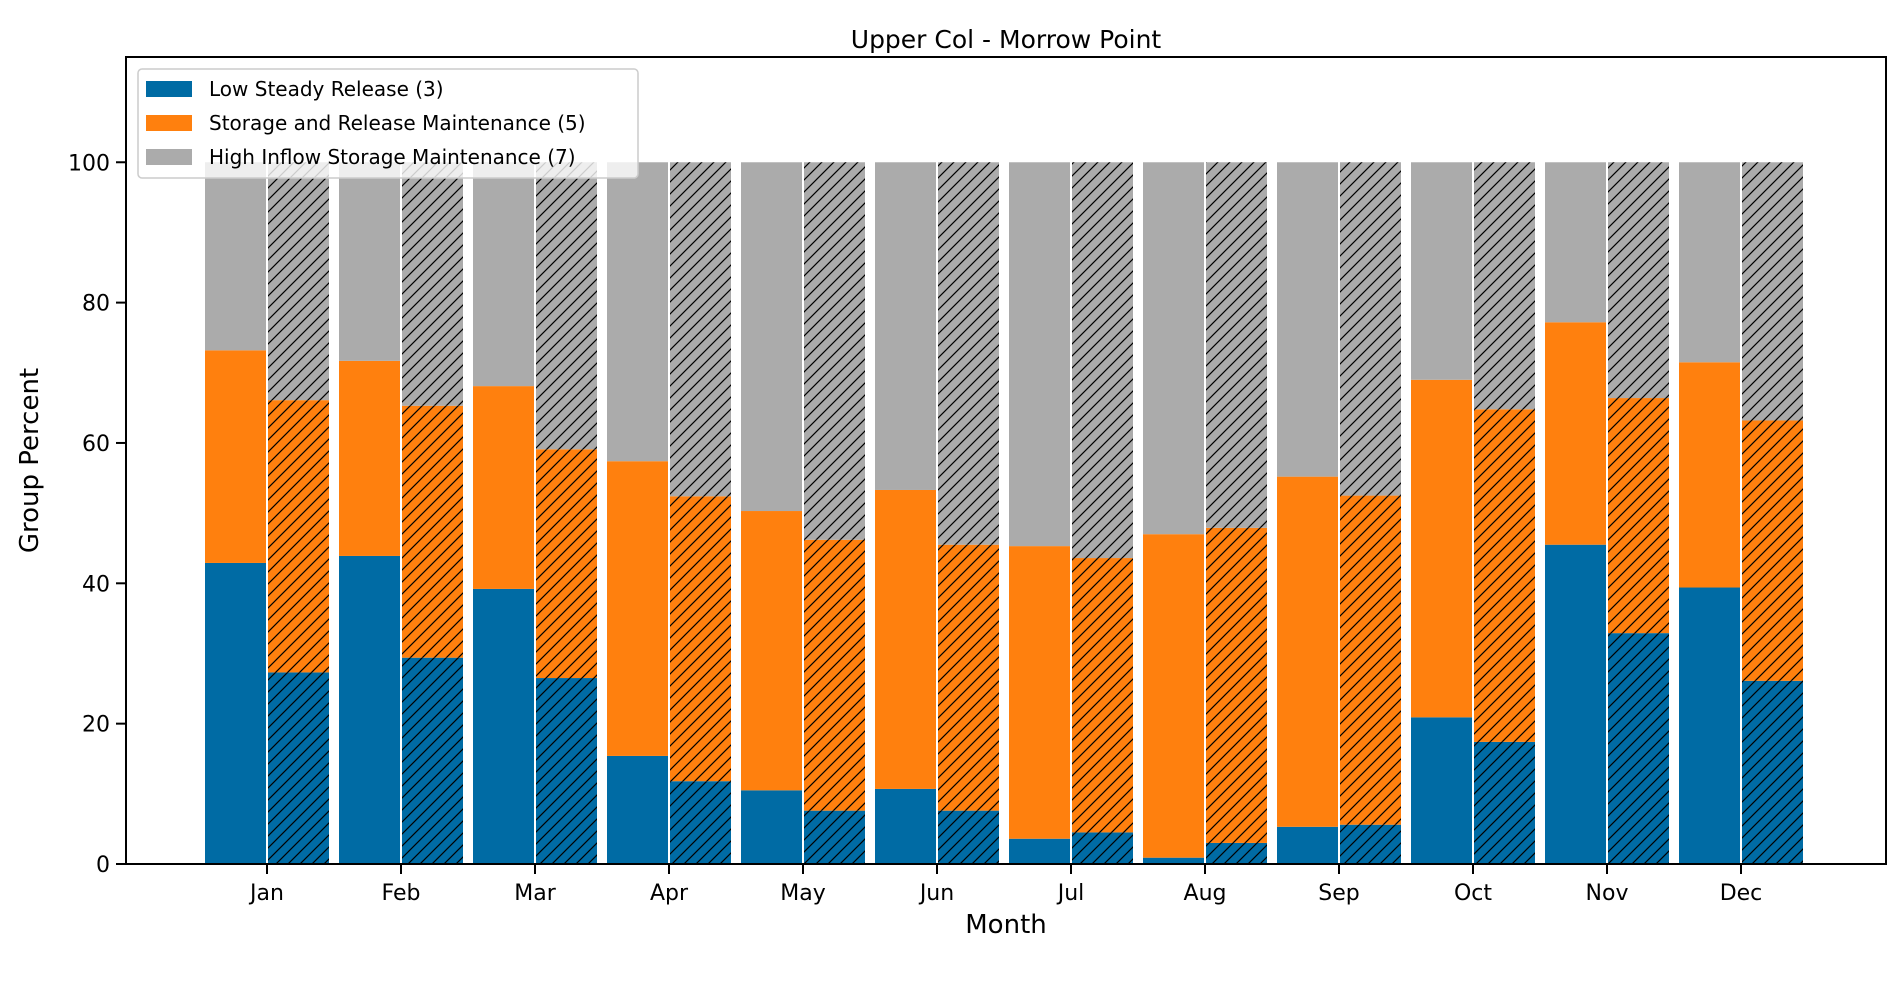 The height and width of the screenshot is (1000, 1900). What do you see at coordinates (802, 893) in the screenshot?
I see `x-tick-label-may: May` at bounding box center [802, 893].